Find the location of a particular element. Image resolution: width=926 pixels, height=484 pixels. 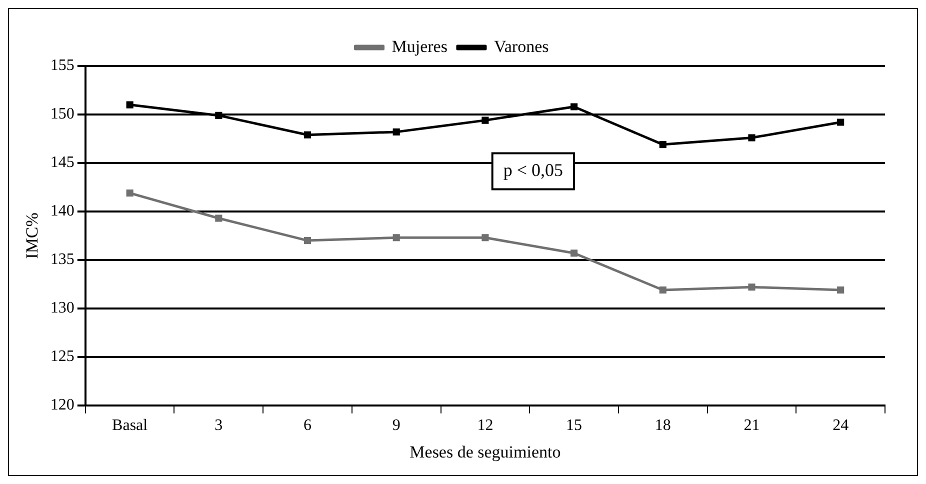

y-tick-label: 150 is located at coordinates (62, 114).